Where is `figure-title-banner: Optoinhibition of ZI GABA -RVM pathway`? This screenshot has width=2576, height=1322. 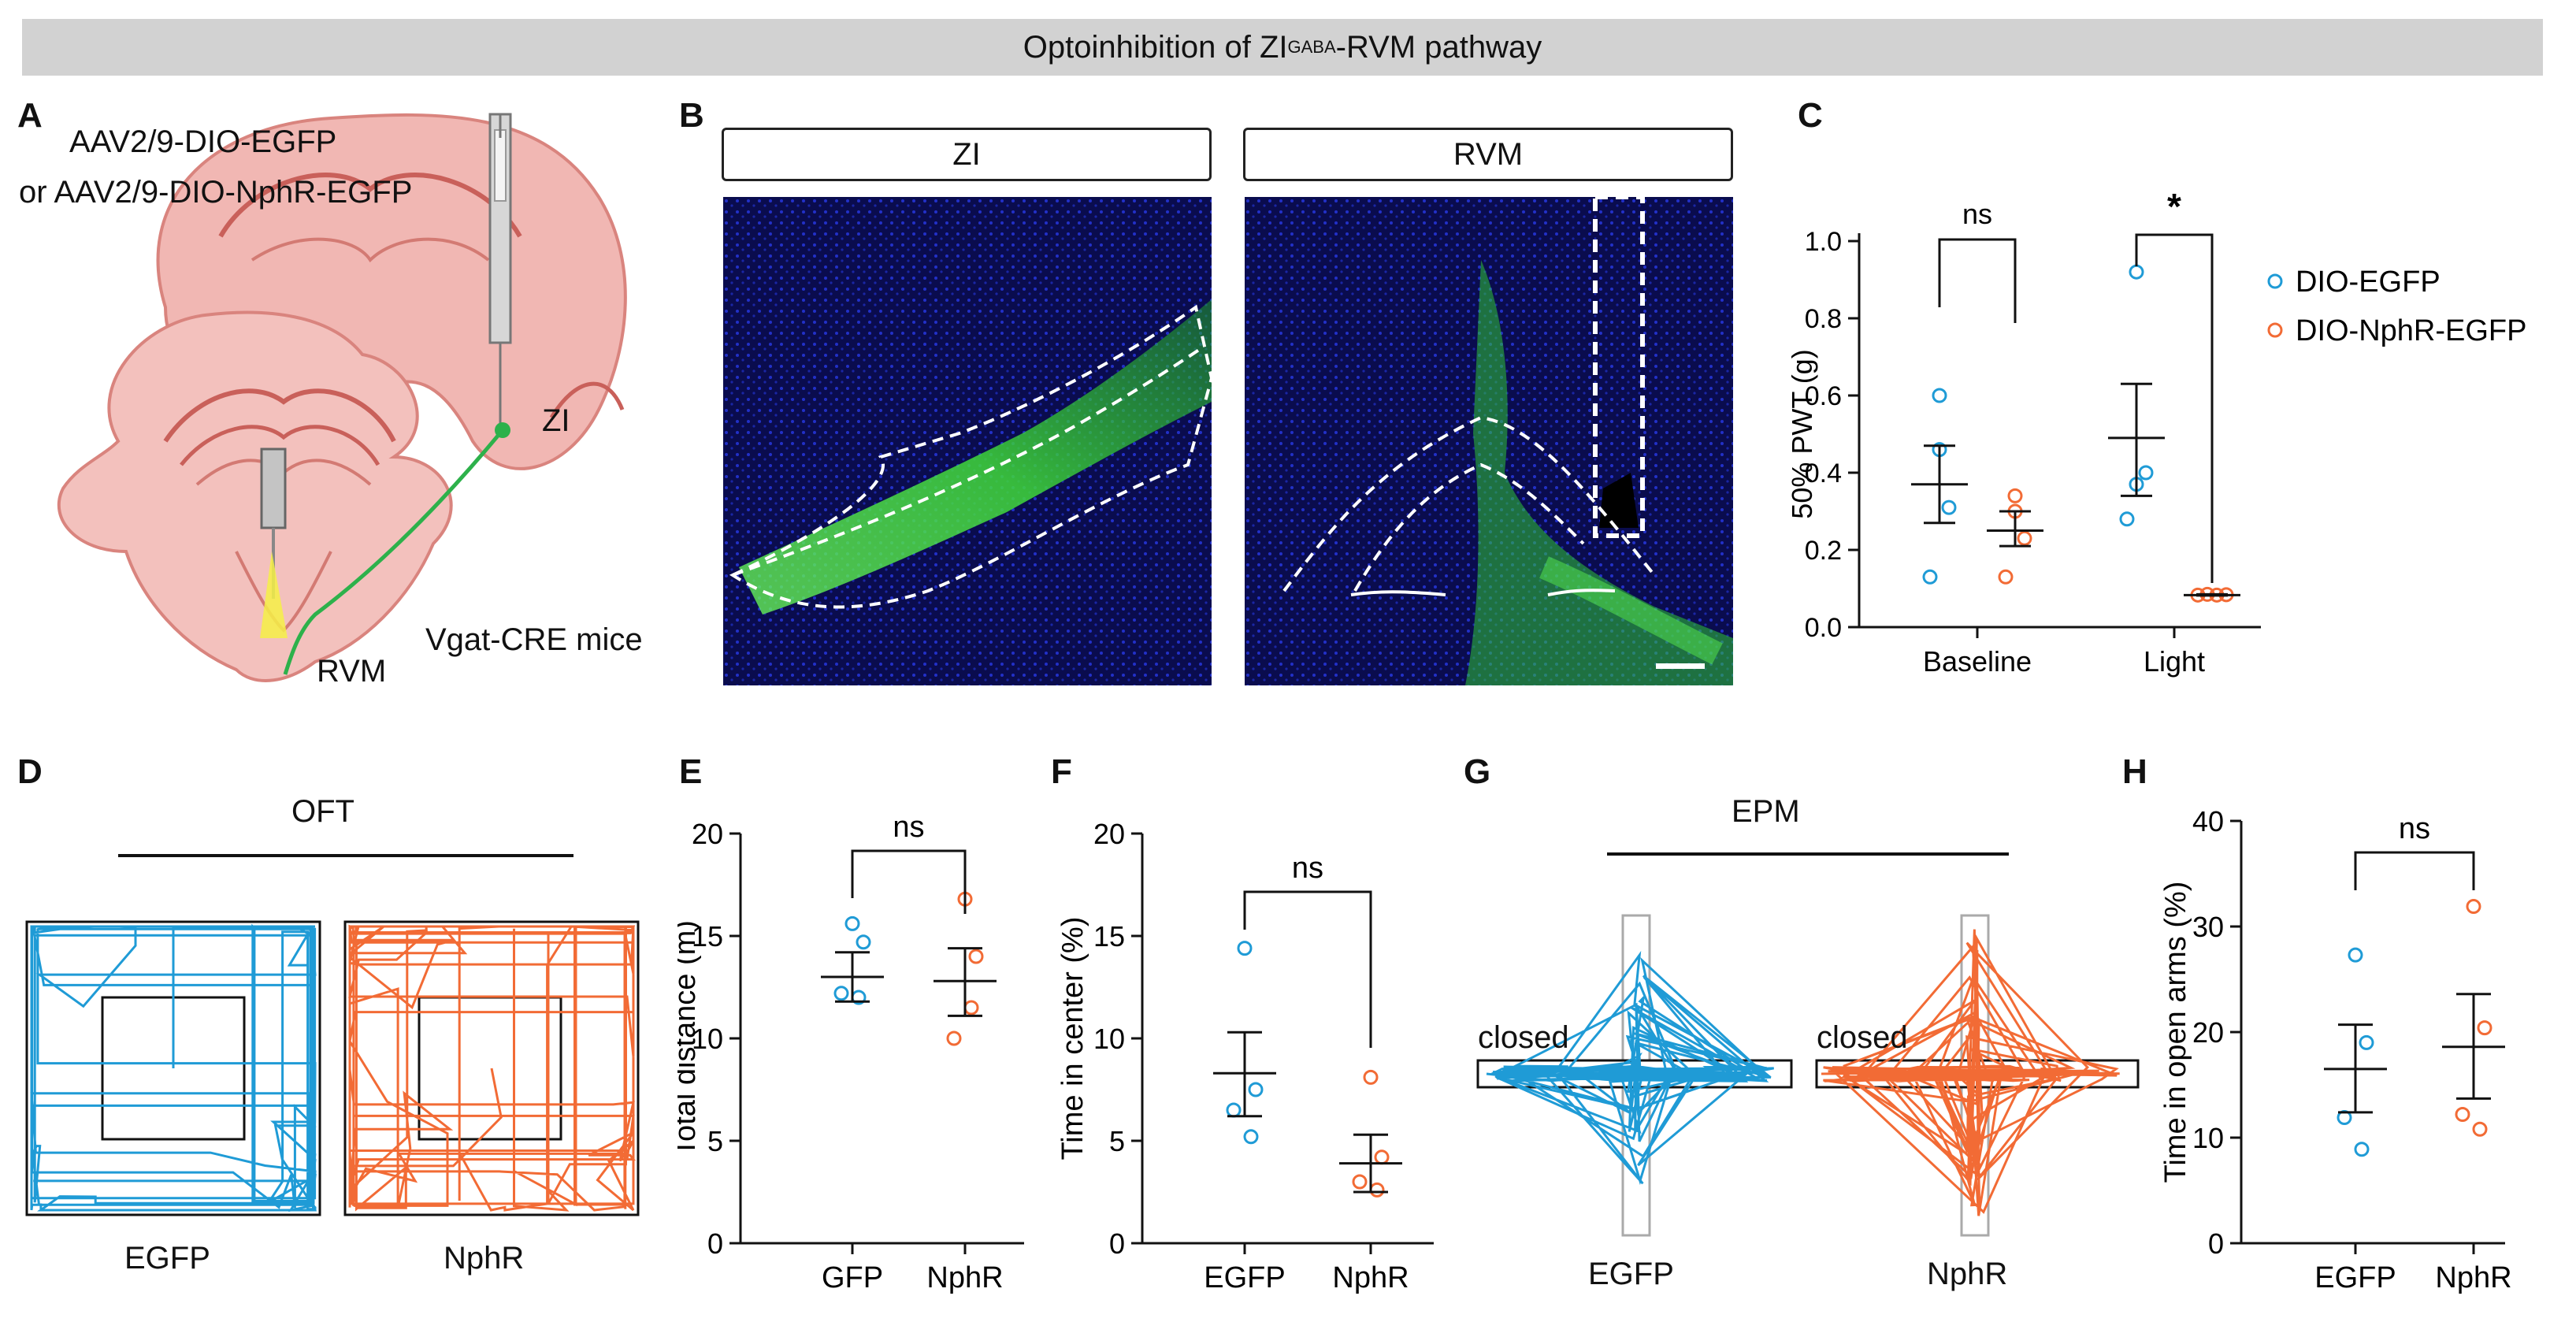
figure-title-banner: Optoinhibition of ZI GABA -RVM pathway is located at coordinates (1282, 47).